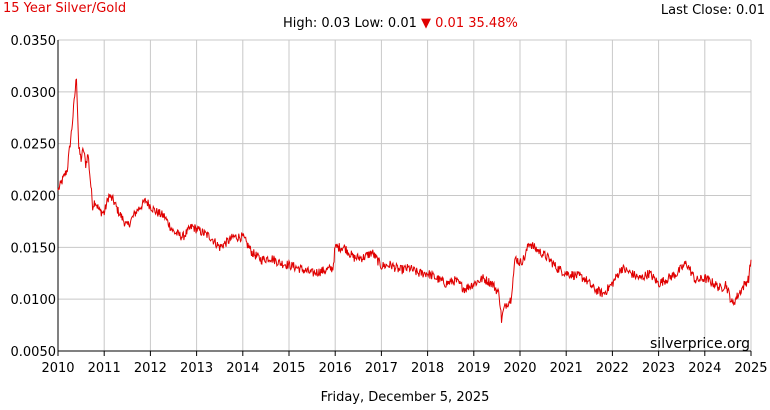 Image resolution: width=770 pixels, height=410 pixels. I want to click on price-stats: High: 0.03 Low: 0.01 ▼ 0.01 35.48%, so click(400, 23).